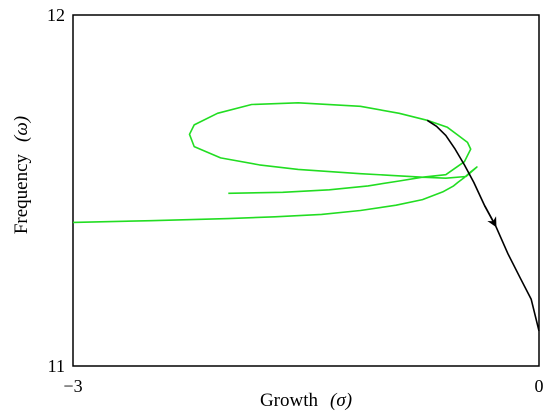 The width and height of the screenshot is (550, 420). I want to click on y-tick-label-2: 12, so click(56, 15).